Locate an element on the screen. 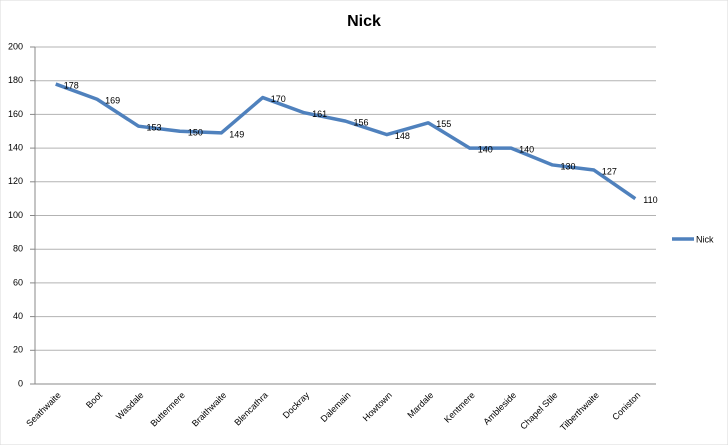 The width and height of the screenshot is (728, 445). data-label: 150 is located at coordinates (195, 133).